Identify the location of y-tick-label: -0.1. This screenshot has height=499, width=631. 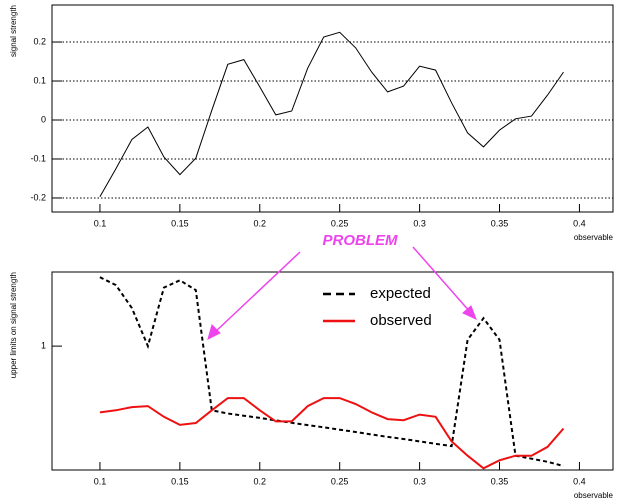
(38, 158).